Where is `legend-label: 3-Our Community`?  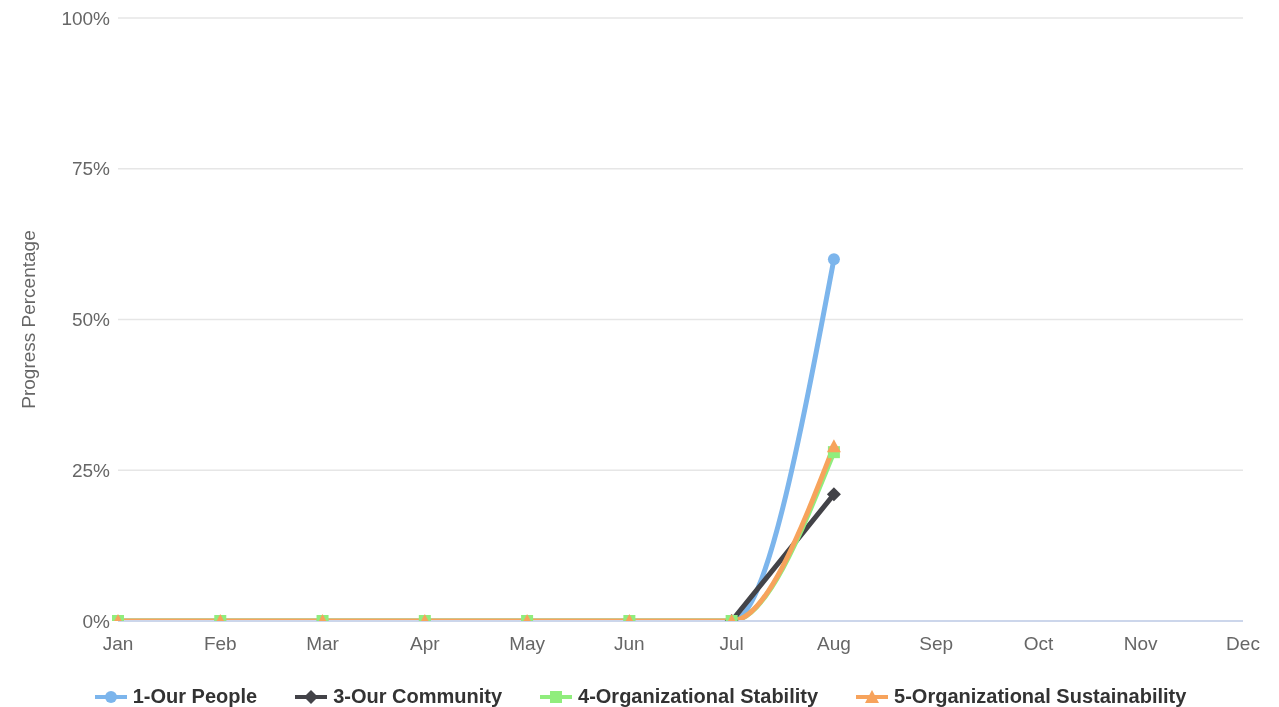 legend-label: 3-Our Community is located at coordinates (418, 696).